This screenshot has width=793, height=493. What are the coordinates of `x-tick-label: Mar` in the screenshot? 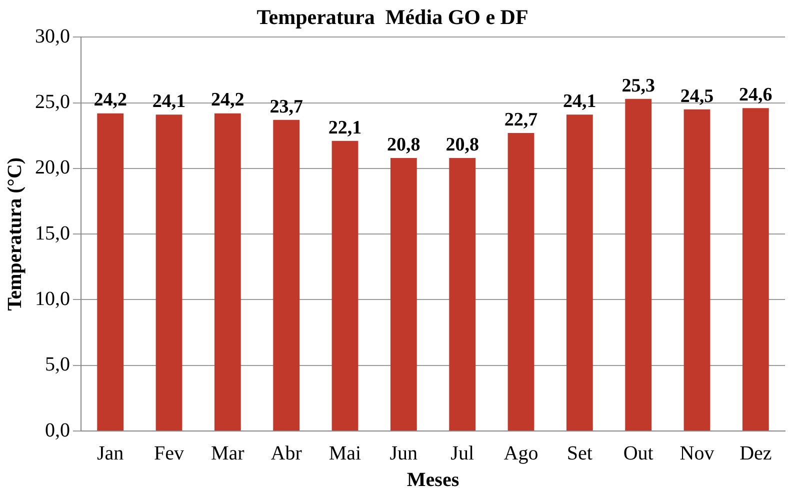 It's located at (228, 453).